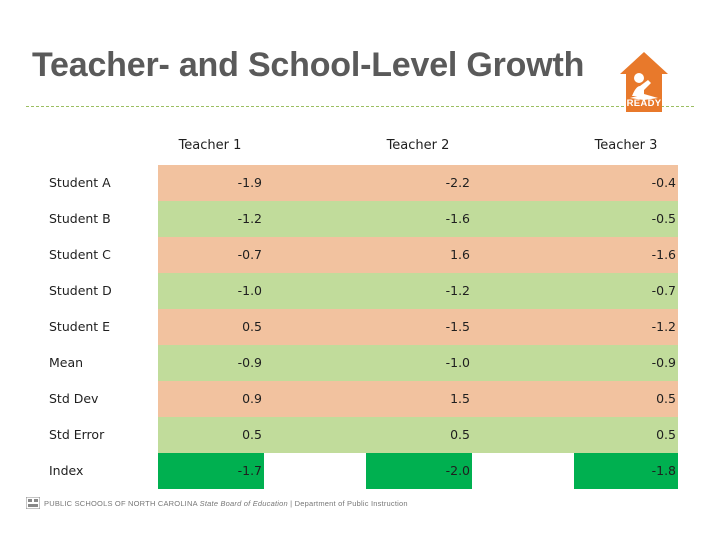  I want to click on index-cell: -1.7, so click(211, 471).